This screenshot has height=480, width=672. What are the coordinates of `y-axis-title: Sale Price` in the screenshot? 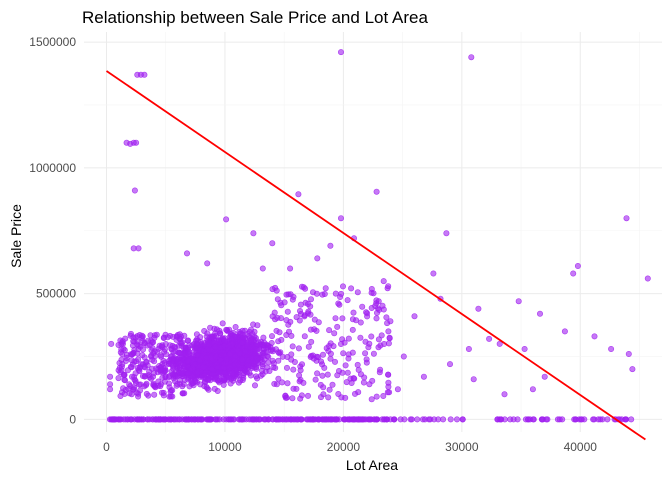 It's located at (16, 236).